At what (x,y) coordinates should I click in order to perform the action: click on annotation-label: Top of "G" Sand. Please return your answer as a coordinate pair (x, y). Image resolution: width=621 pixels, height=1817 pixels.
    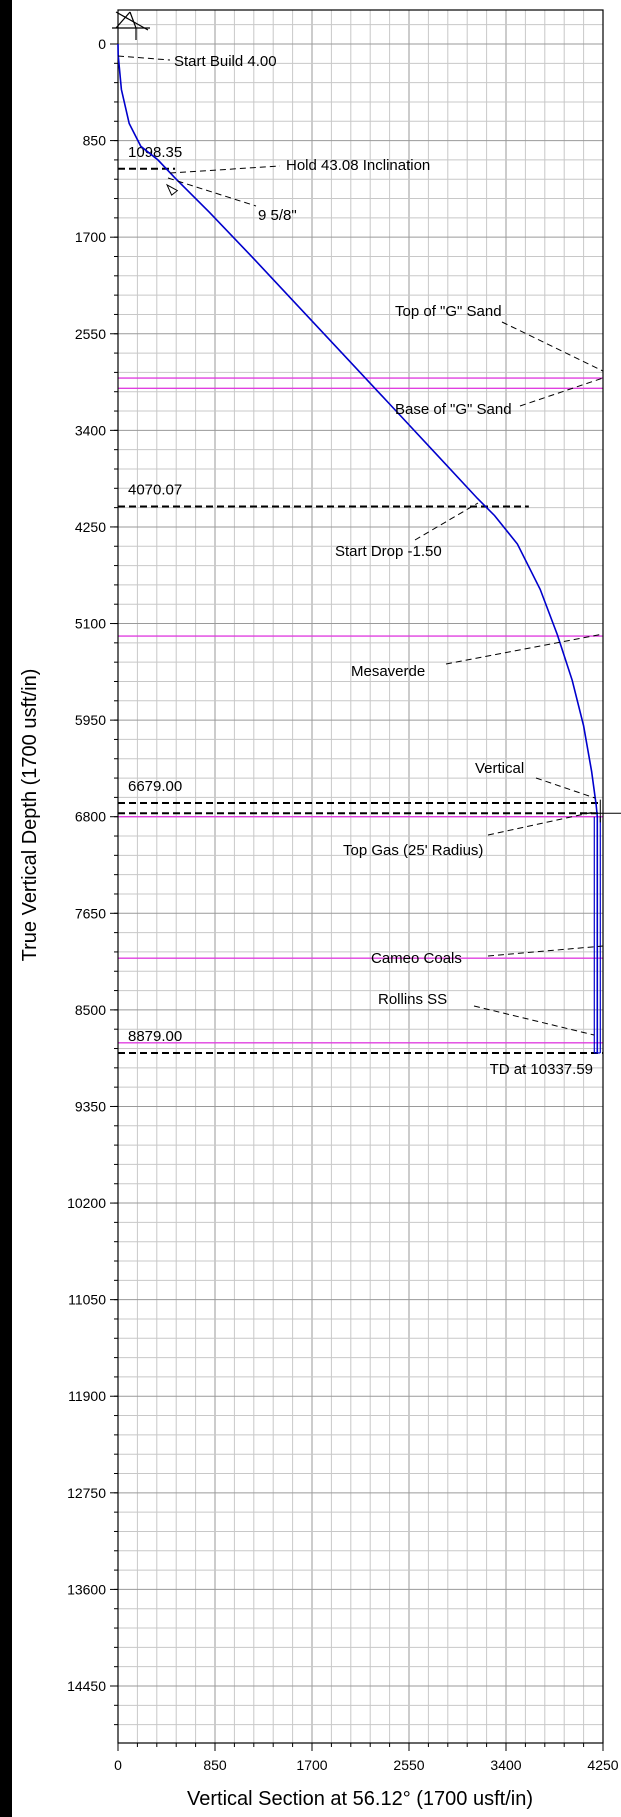
    Looking at the image, I should click on (448, 311).